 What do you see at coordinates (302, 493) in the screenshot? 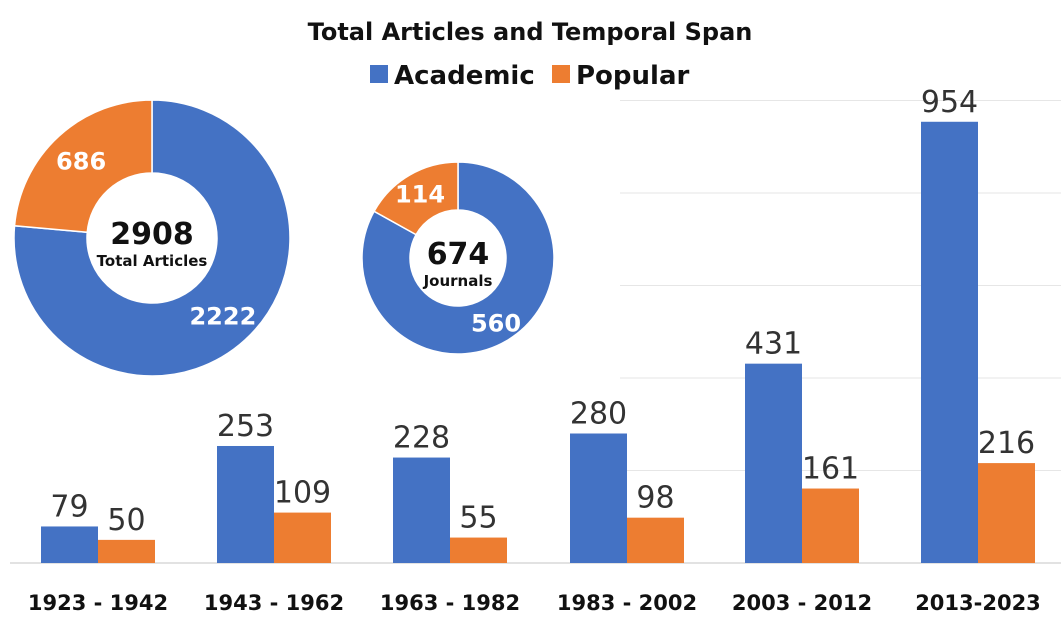
I see `data-label-popular: 109` at bounding box center [302, 493].